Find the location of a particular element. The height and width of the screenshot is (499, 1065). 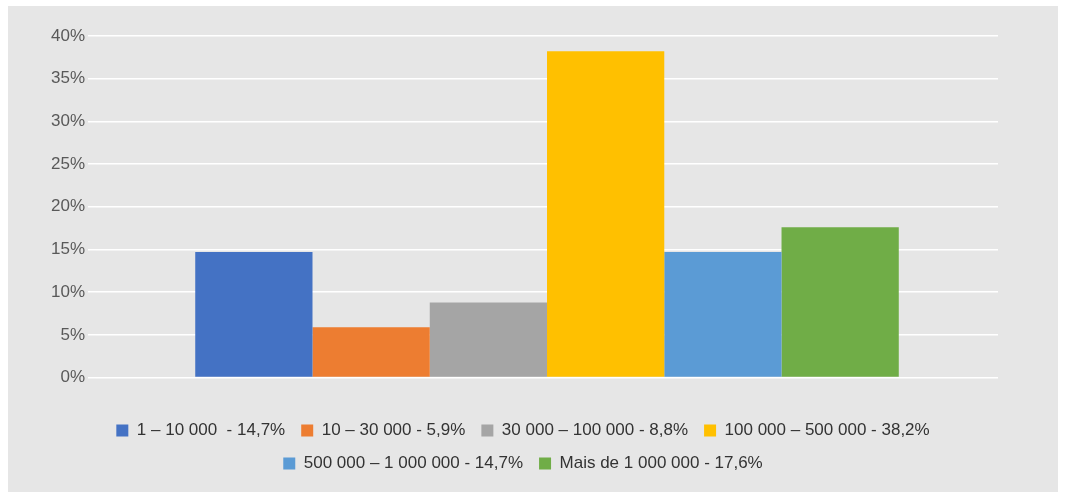

y-tick-label: 25% is located at coordinates (68, 163).